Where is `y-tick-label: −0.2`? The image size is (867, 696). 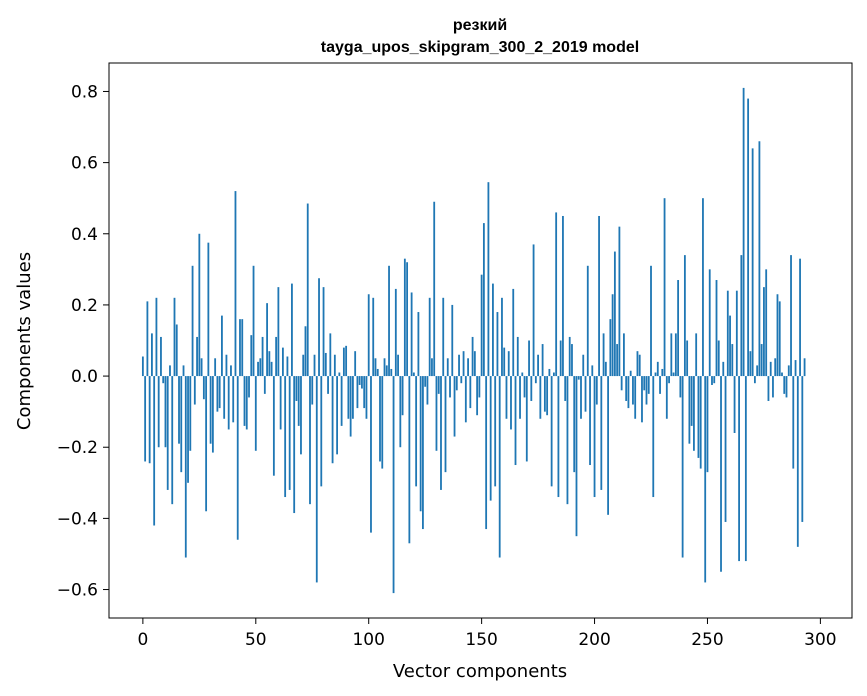
y-tick-label: −0.2 is located at coordinates (77, 448).